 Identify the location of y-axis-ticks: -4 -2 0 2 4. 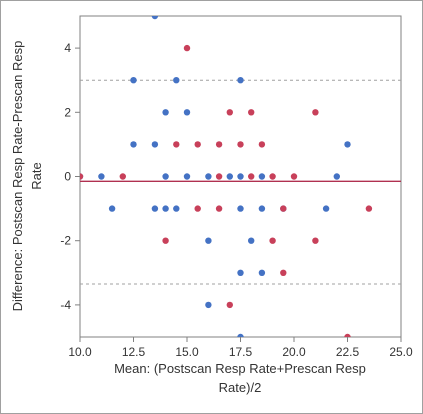
(70, 176).